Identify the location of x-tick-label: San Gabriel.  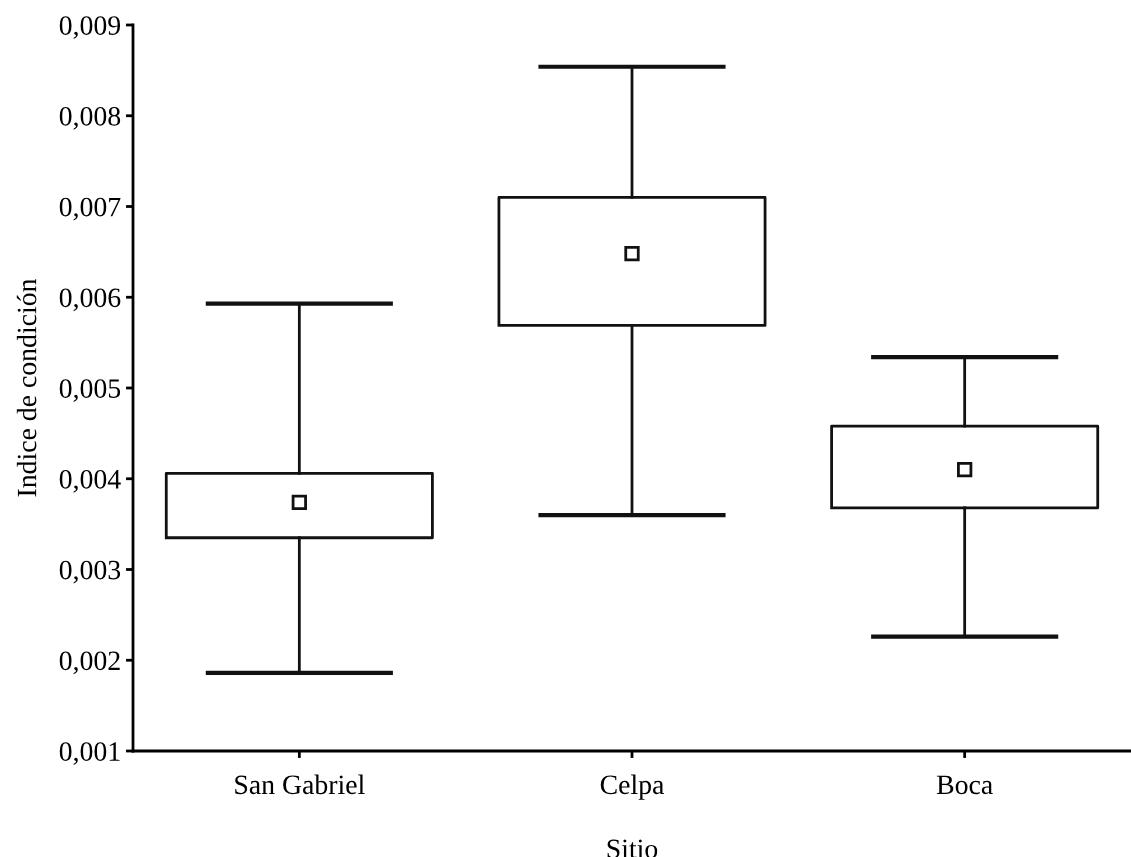
(300, 784).